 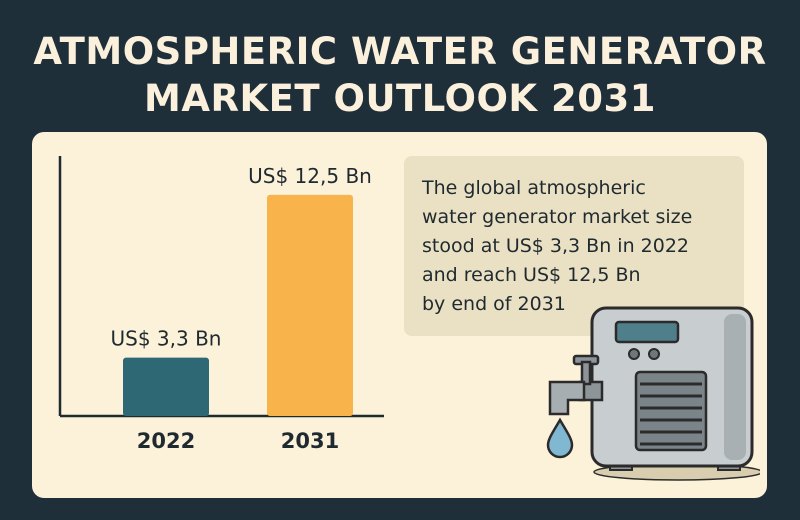 I want to click on title-line-2: MARKET OUTLOOK 2031, so click(x=400, y=98).